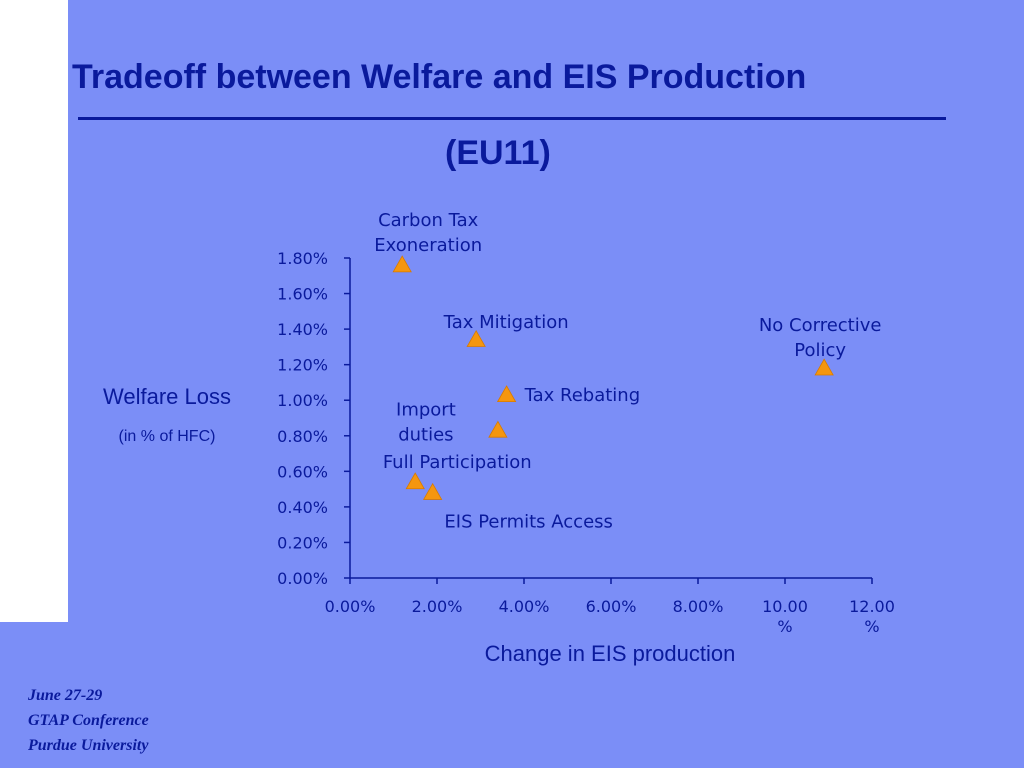 This screenshot has height=768, width=1024. I want to click on y-tick-label: 0.60%, so click(302, 471).